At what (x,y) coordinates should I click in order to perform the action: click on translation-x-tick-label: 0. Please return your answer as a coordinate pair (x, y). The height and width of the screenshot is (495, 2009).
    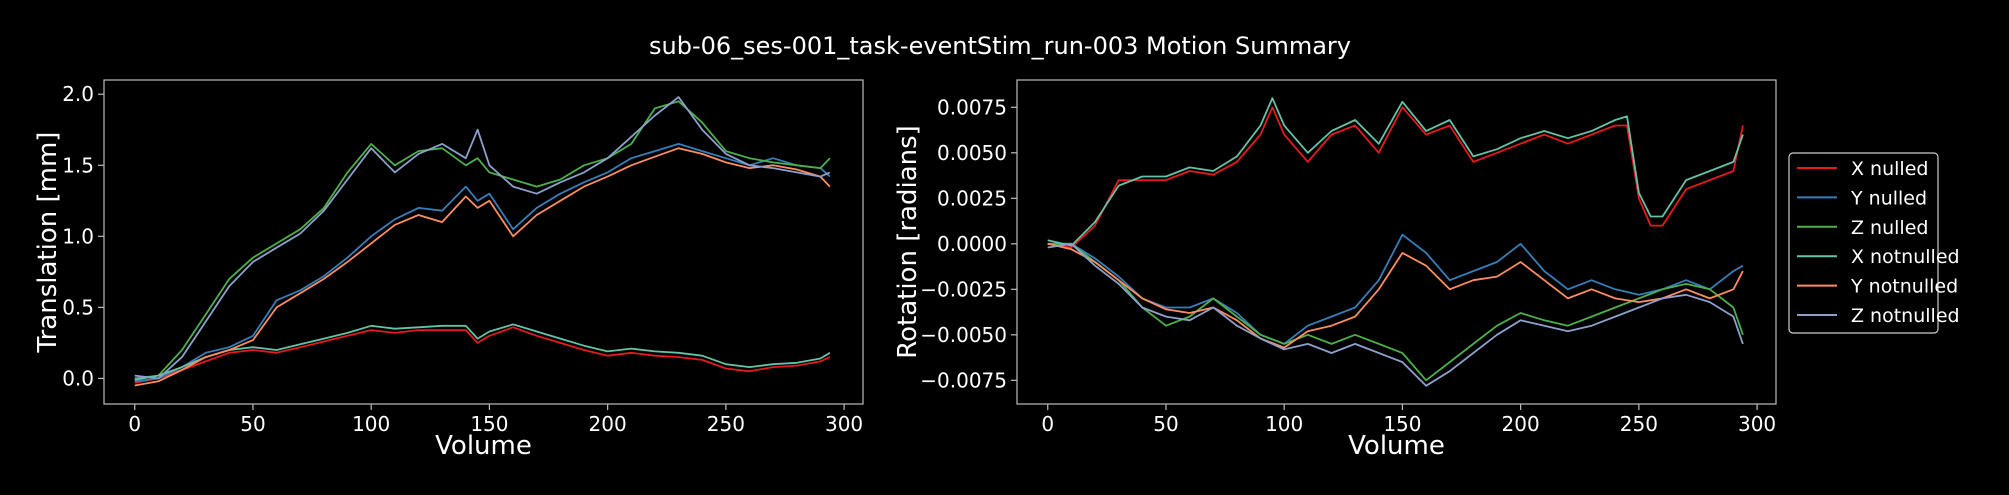
    Looking at the image, I should click on (134, 424).